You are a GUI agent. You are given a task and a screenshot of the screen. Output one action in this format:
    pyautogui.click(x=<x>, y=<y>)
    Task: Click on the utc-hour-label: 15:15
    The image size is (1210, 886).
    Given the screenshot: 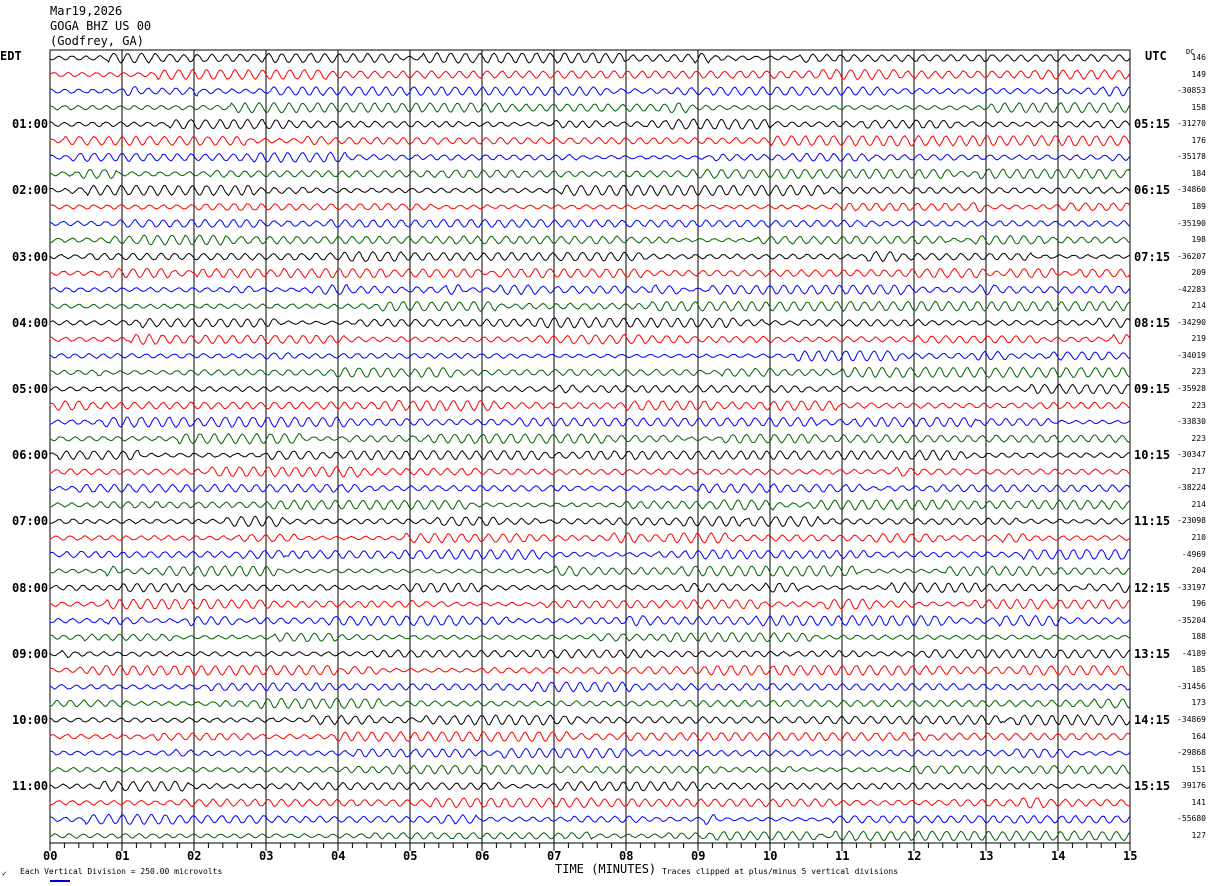 What is the action you would take?
    pyautogui.click(x=1152, y=786)
    